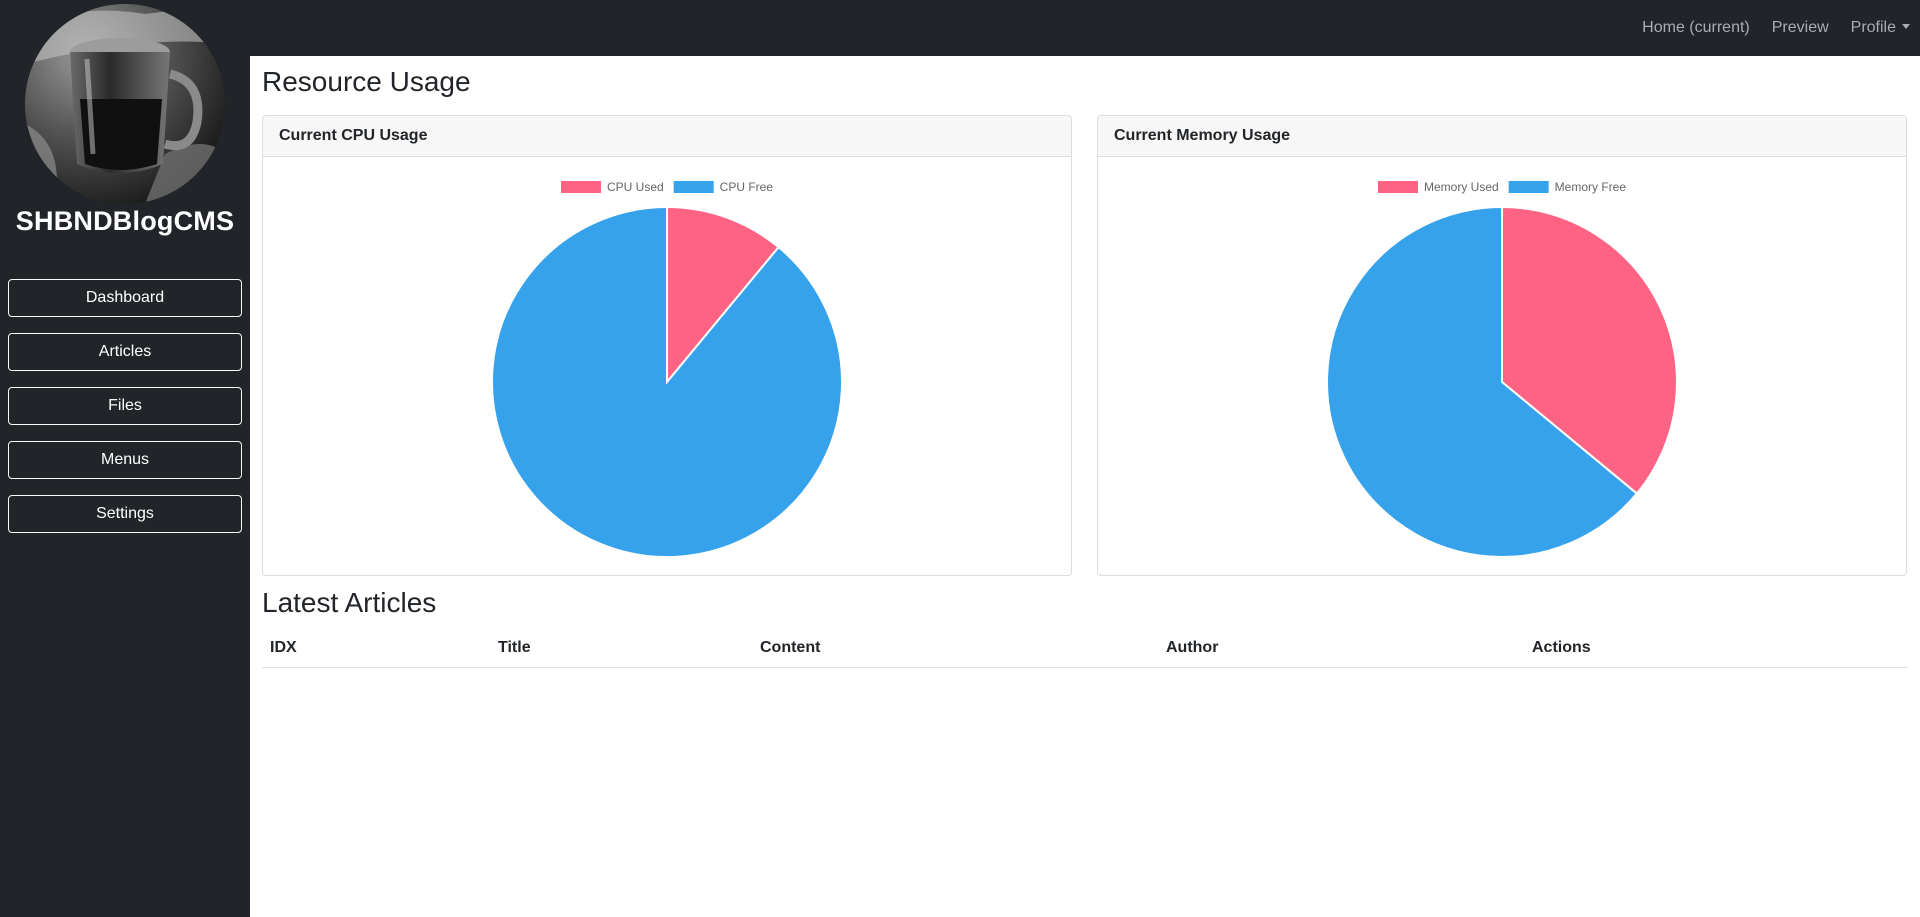 The height and width of the screenshot is (917, 1920). What do you see at coordinates (1482, 381) in the screenshot?
I see `pie-slice-memory-free` at bounding box center [1482, 381].